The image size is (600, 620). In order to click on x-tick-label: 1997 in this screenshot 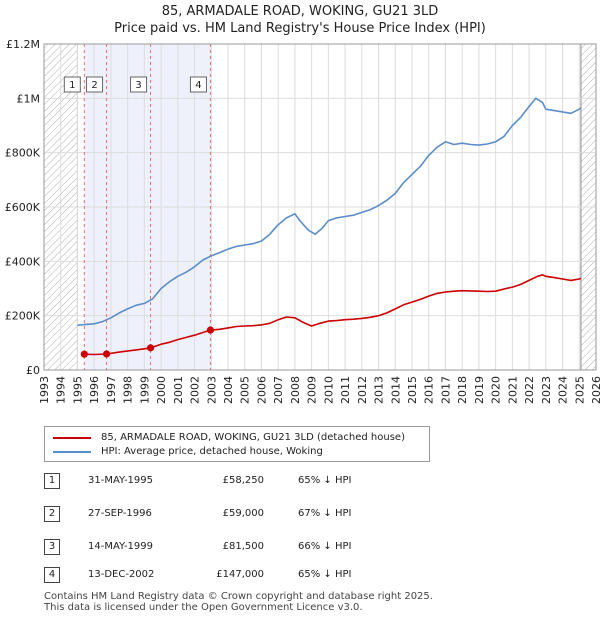, I will do `click(111, 390)`.